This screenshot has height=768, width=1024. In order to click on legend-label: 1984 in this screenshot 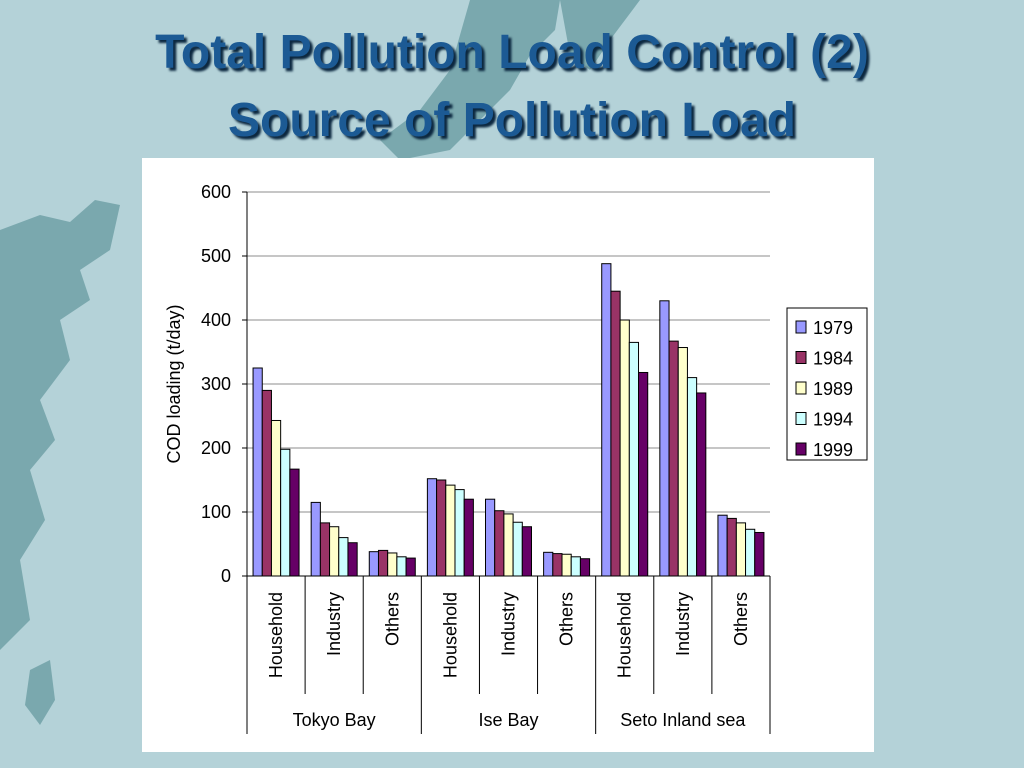, I will do `click(833, 359)`.